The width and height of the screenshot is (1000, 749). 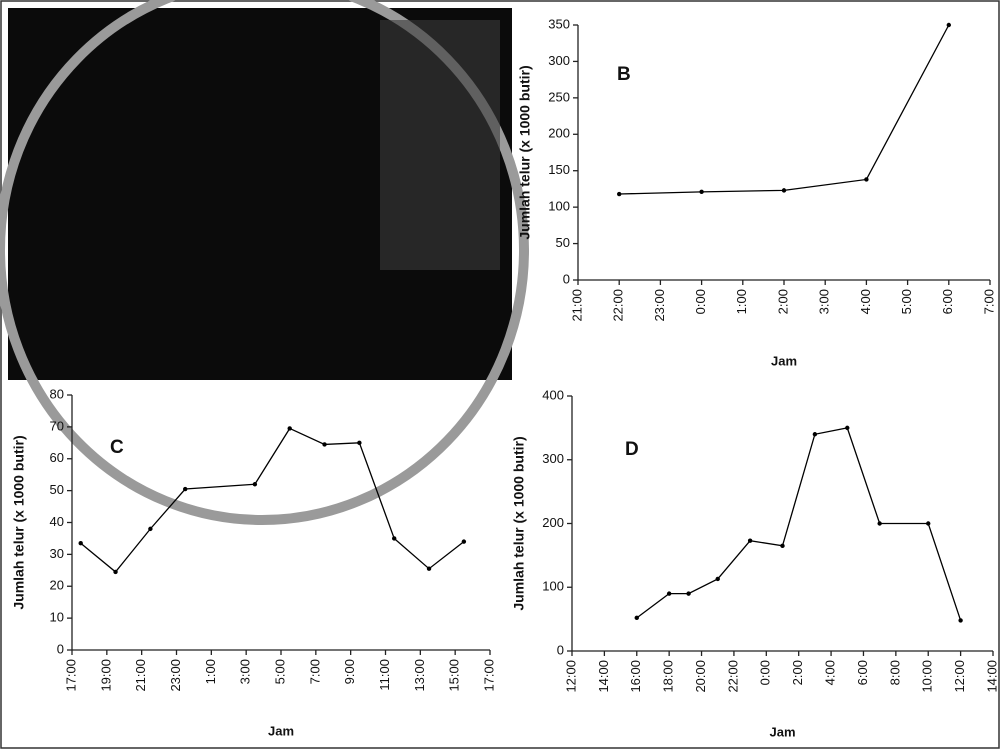 What do you see at coordinates (700, 676) in the screenshot?
I see `x-tick-label: 20:00` at bounding box center [700, 676].